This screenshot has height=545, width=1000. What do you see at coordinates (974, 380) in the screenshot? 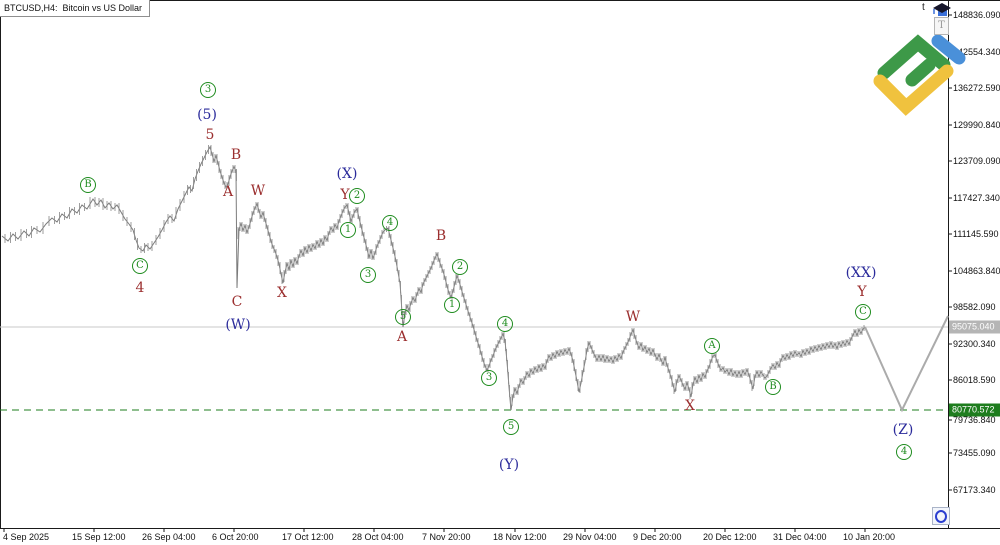
I see `price-axis-label: 86018.590` at bounding box center [974, 380].